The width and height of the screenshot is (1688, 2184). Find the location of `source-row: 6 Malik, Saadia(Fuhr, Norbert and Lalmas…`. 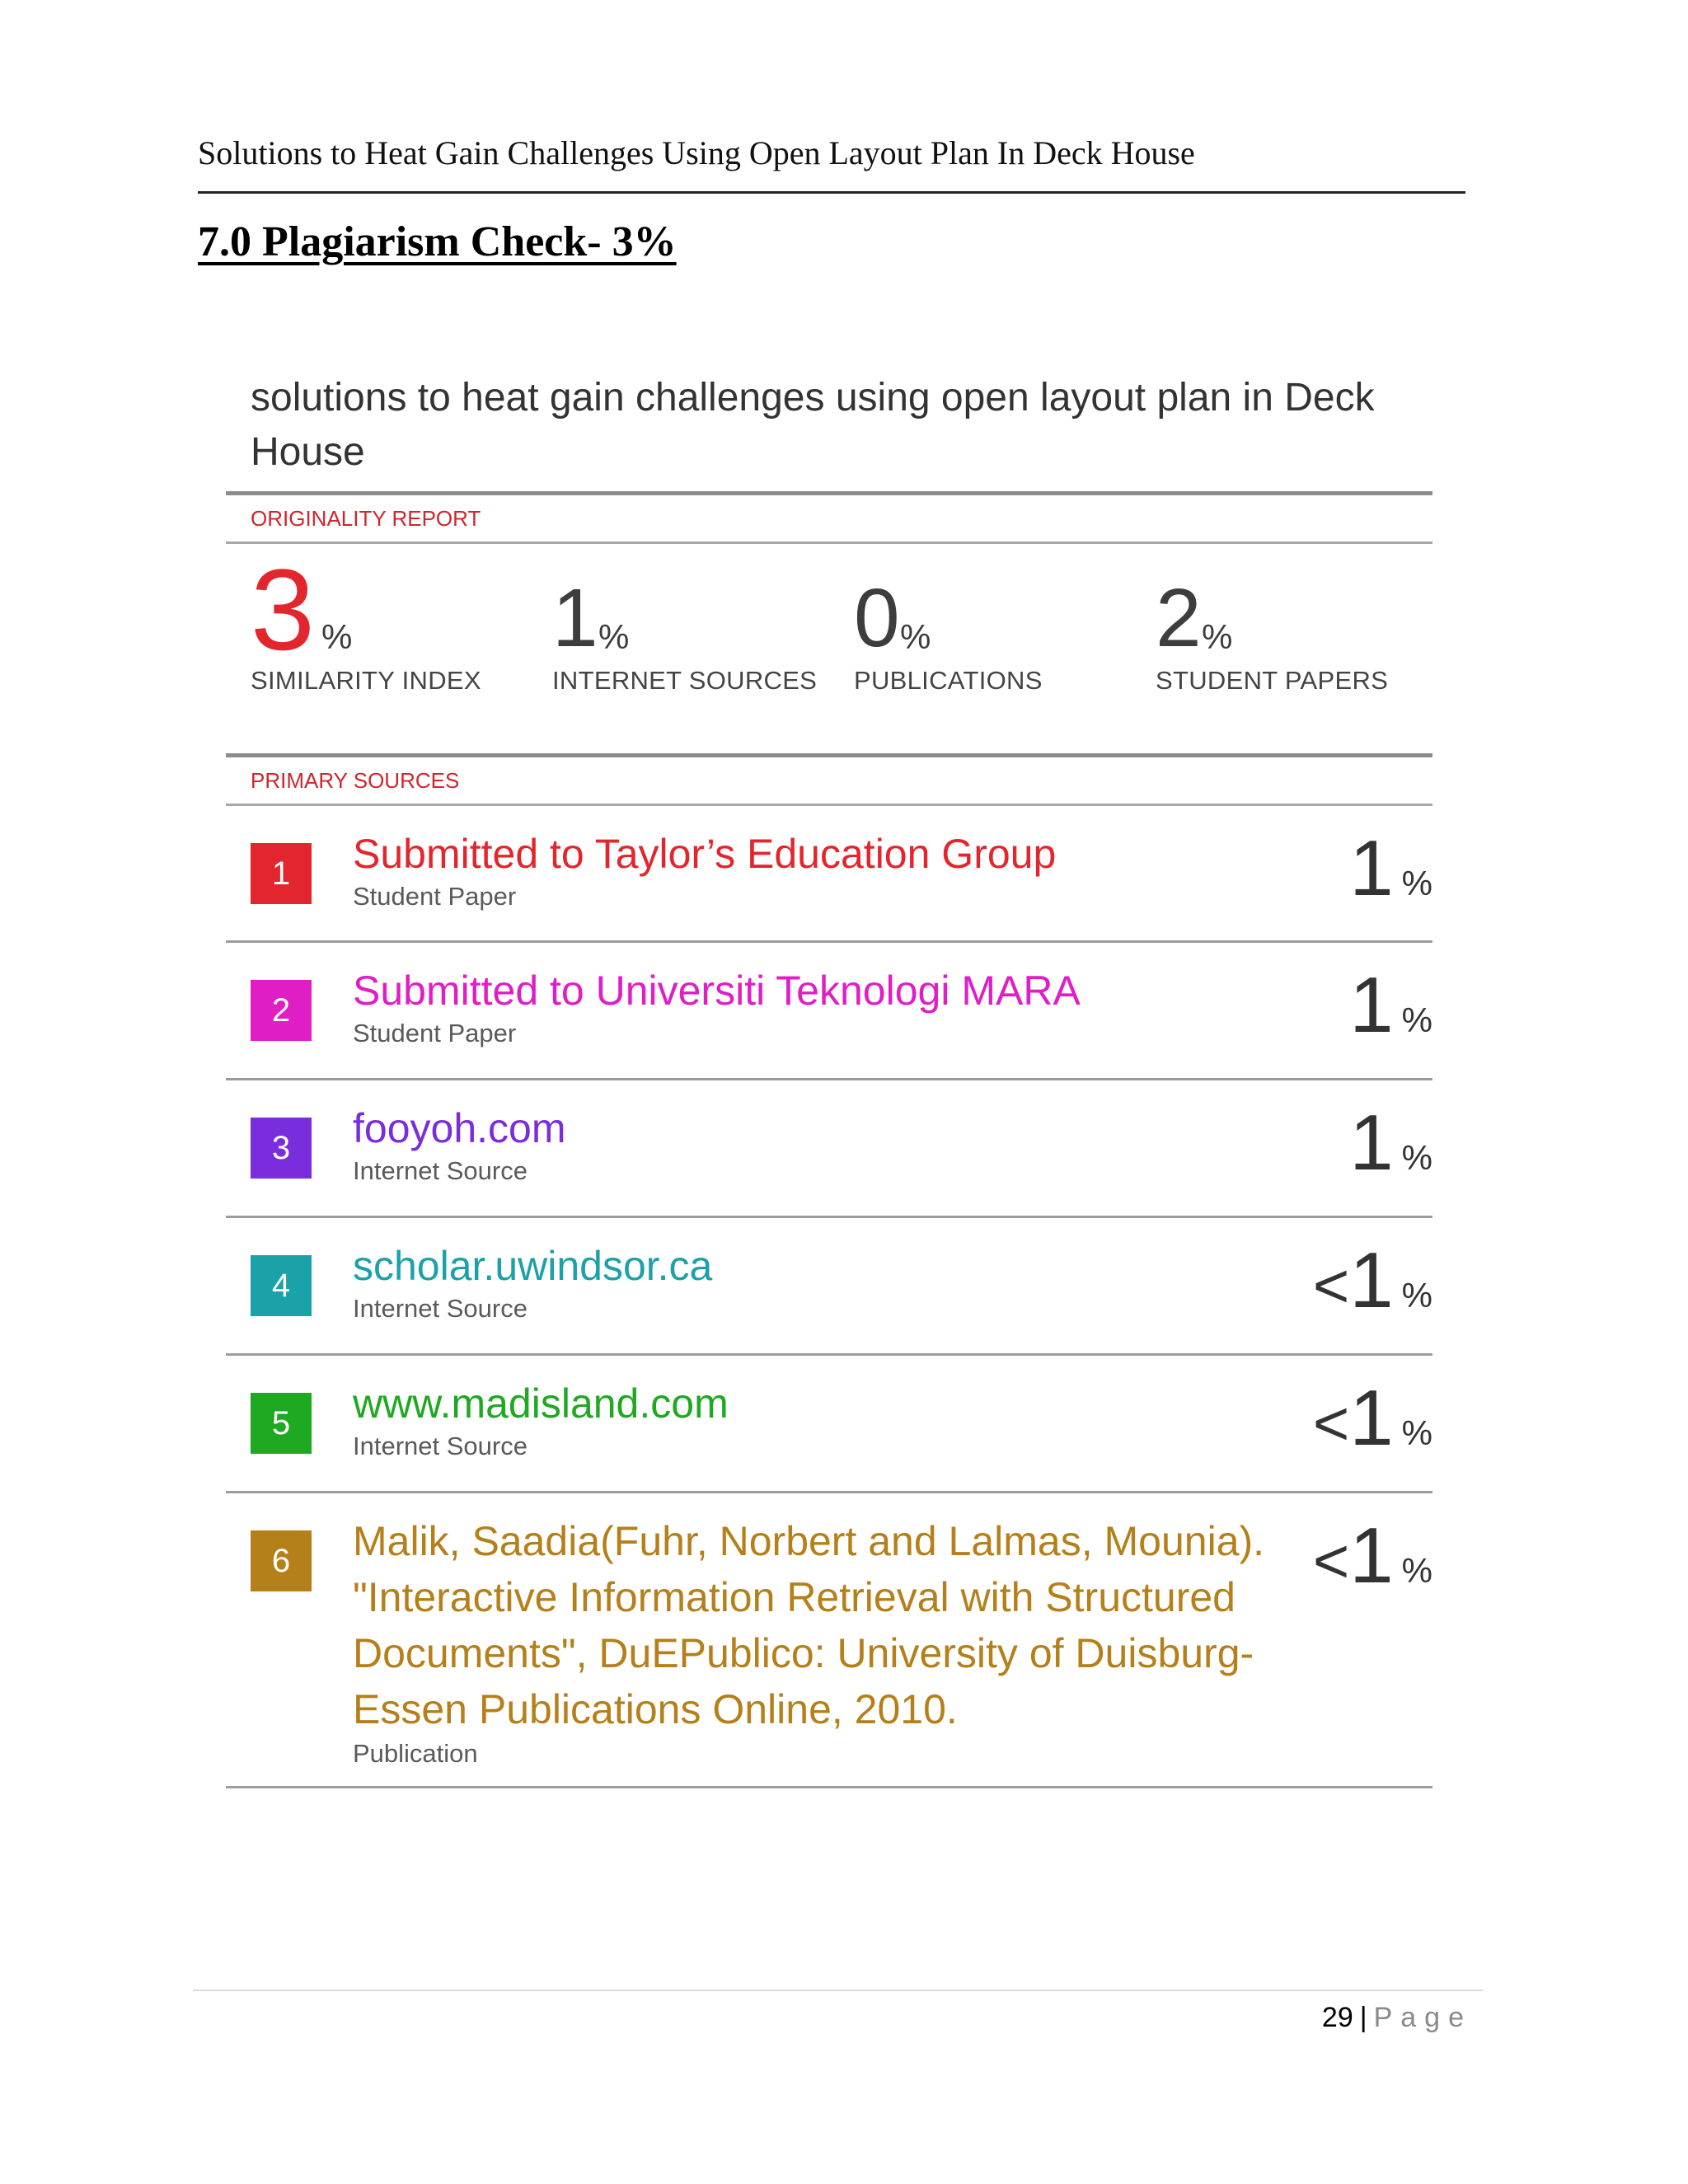

source-row: 6 Malik, Saadia(Fuhr, Norbert and Lalmas… is located at coordinates (829, 1640).